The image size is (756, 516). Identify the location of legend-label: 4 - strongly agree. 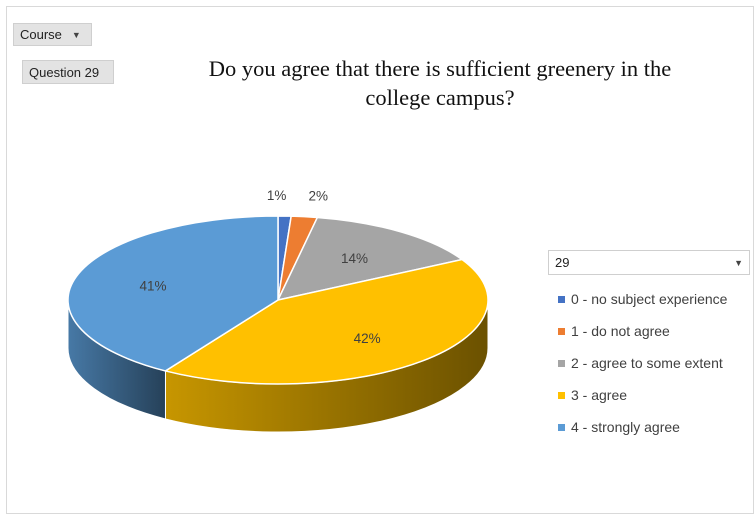
(625, 427).